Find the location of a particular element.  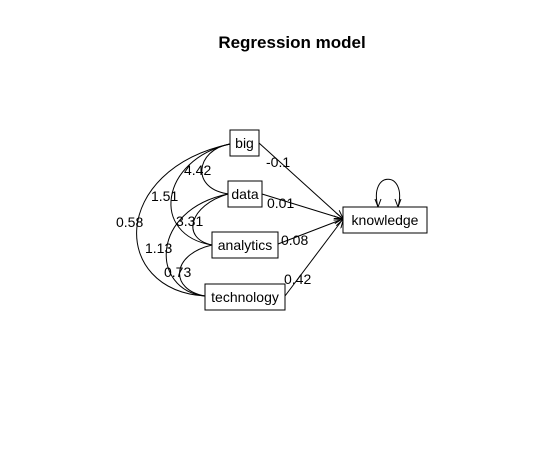

node-analytics: analytics is located at coordinates (245, 245).